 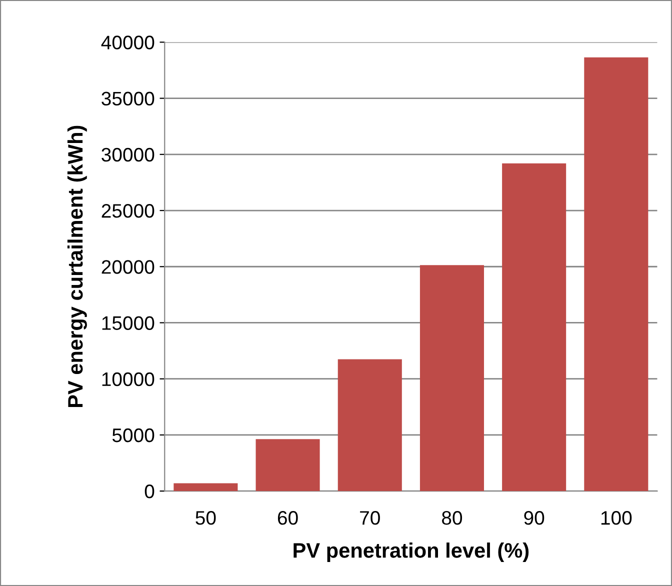 What do you see at coordinates (128, 267) in the screenshot?
I see `y-tick-label: 20000` at bounding box center [128, 267].